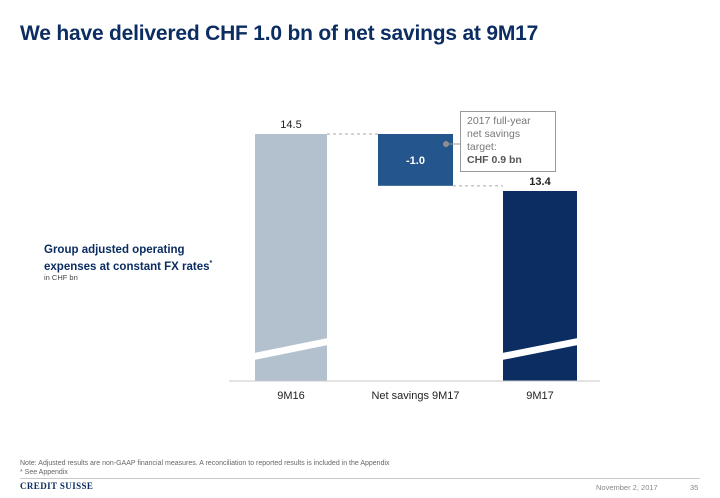 The height and width of the screenshot is (498, 720). What do you see at coordinates (57, 486) in the screenshot?
I see `credit-suisse-logo: CREDIT SUISSE` at bounding box center [57, 486].